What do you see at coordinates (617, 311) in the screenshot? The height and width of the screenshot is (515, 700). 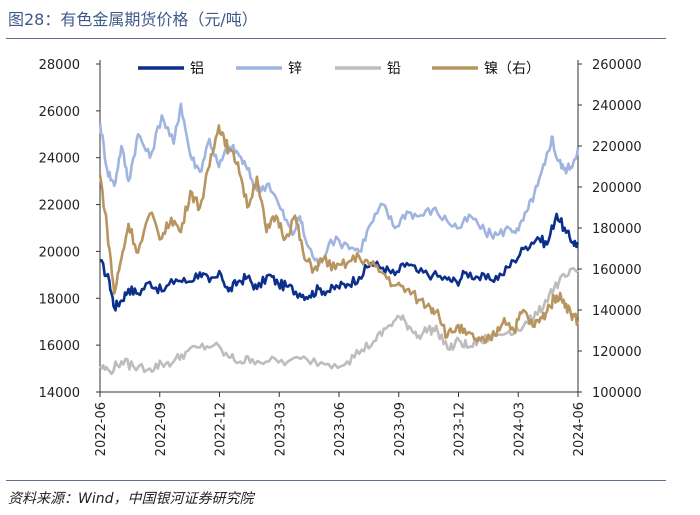 I see `right-tick-label: 140000` at bounding box center [617, 311].